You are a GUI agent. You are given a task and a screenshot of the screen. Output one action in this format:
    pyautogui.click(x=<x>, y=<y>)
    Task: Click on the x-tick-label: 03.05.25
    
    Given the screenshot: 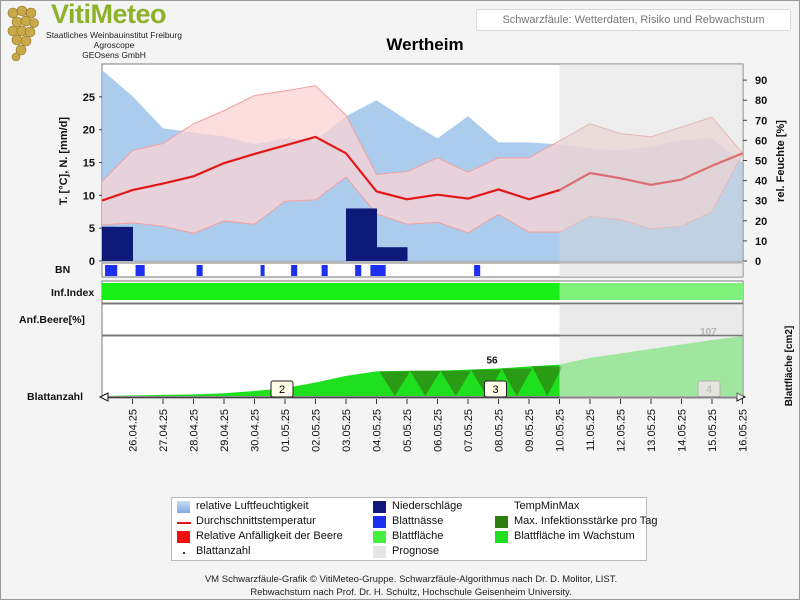 What is the action you would take?
    pyautogui.click(x=347, y=430)
    